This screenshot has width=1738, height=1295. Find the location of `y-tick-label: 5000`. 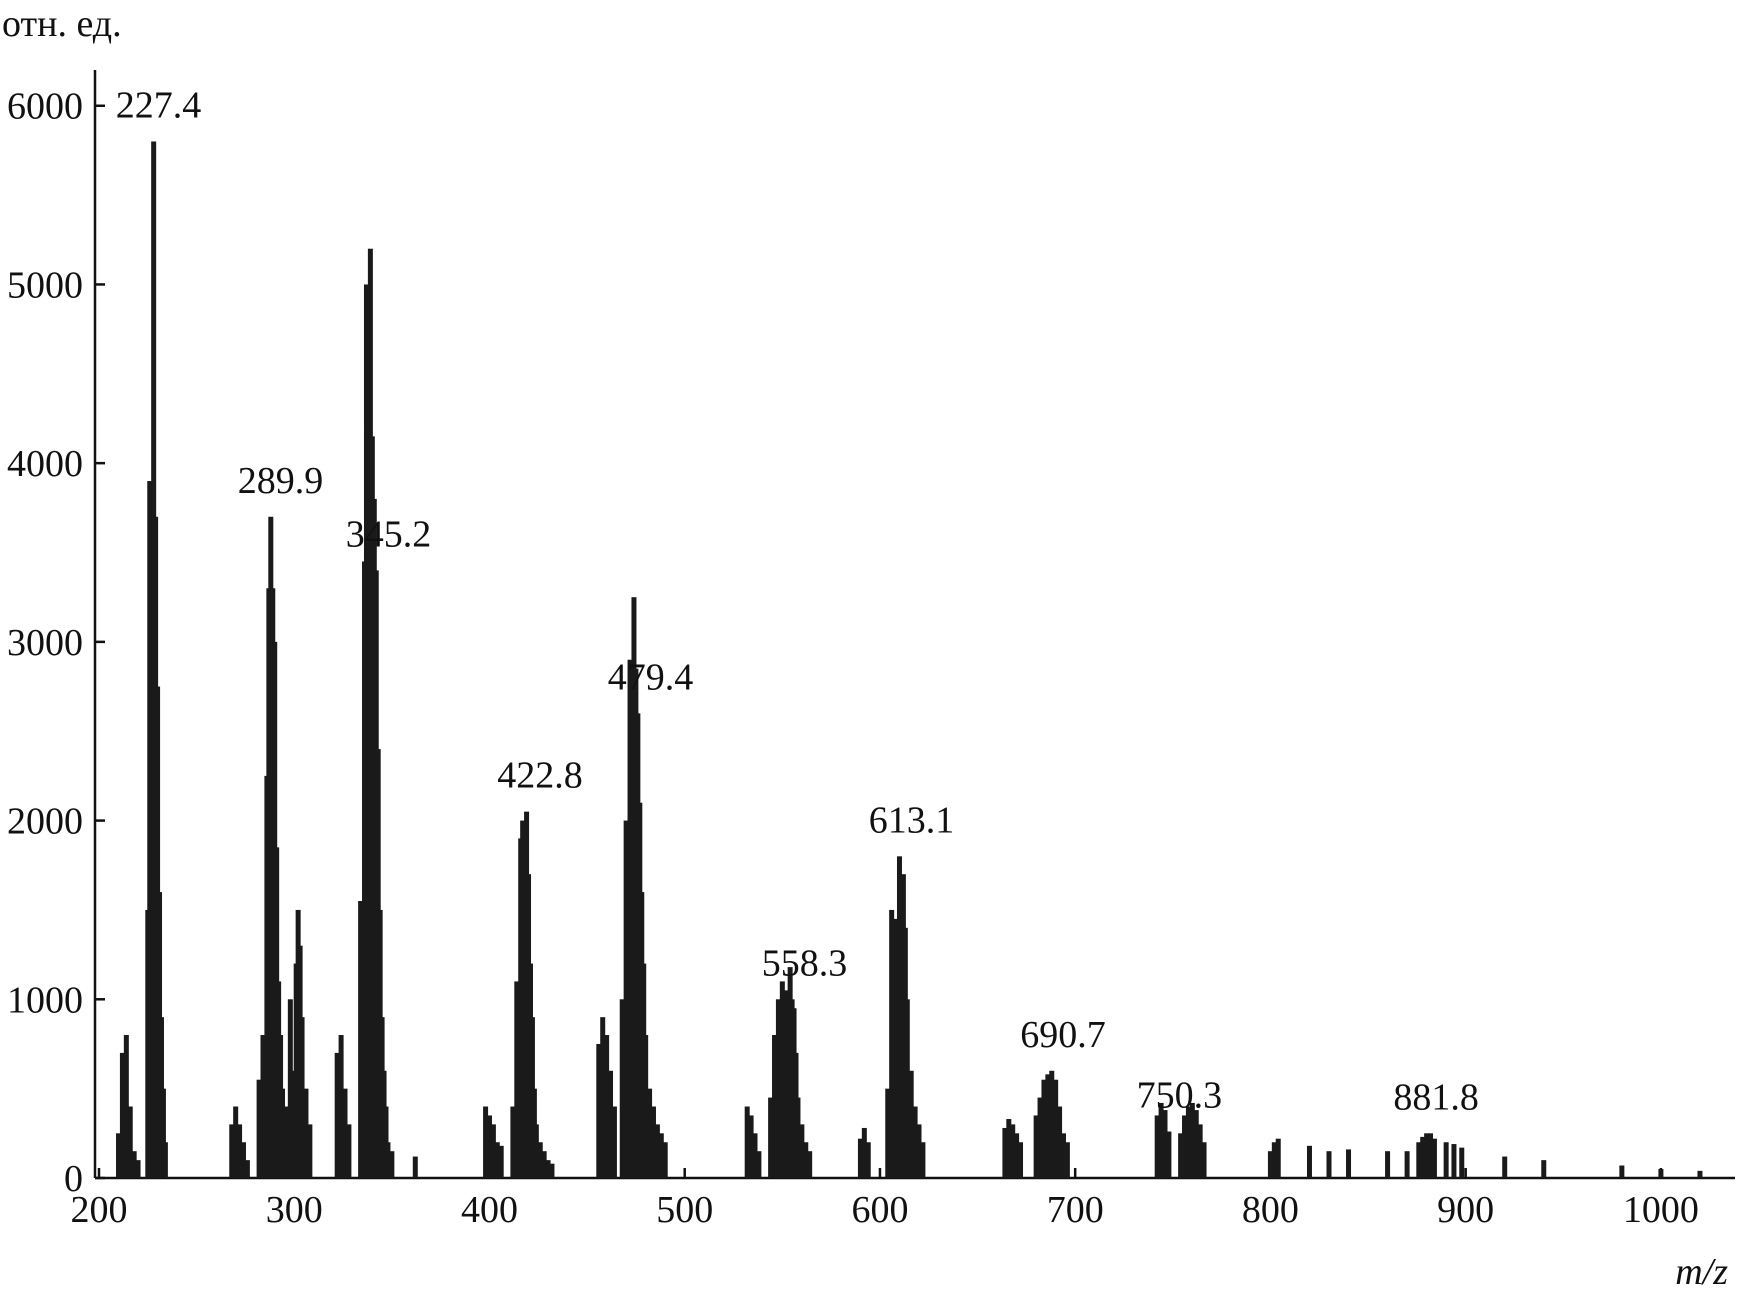

y-tick-label: 5000 is located at coordinates (45, 285).